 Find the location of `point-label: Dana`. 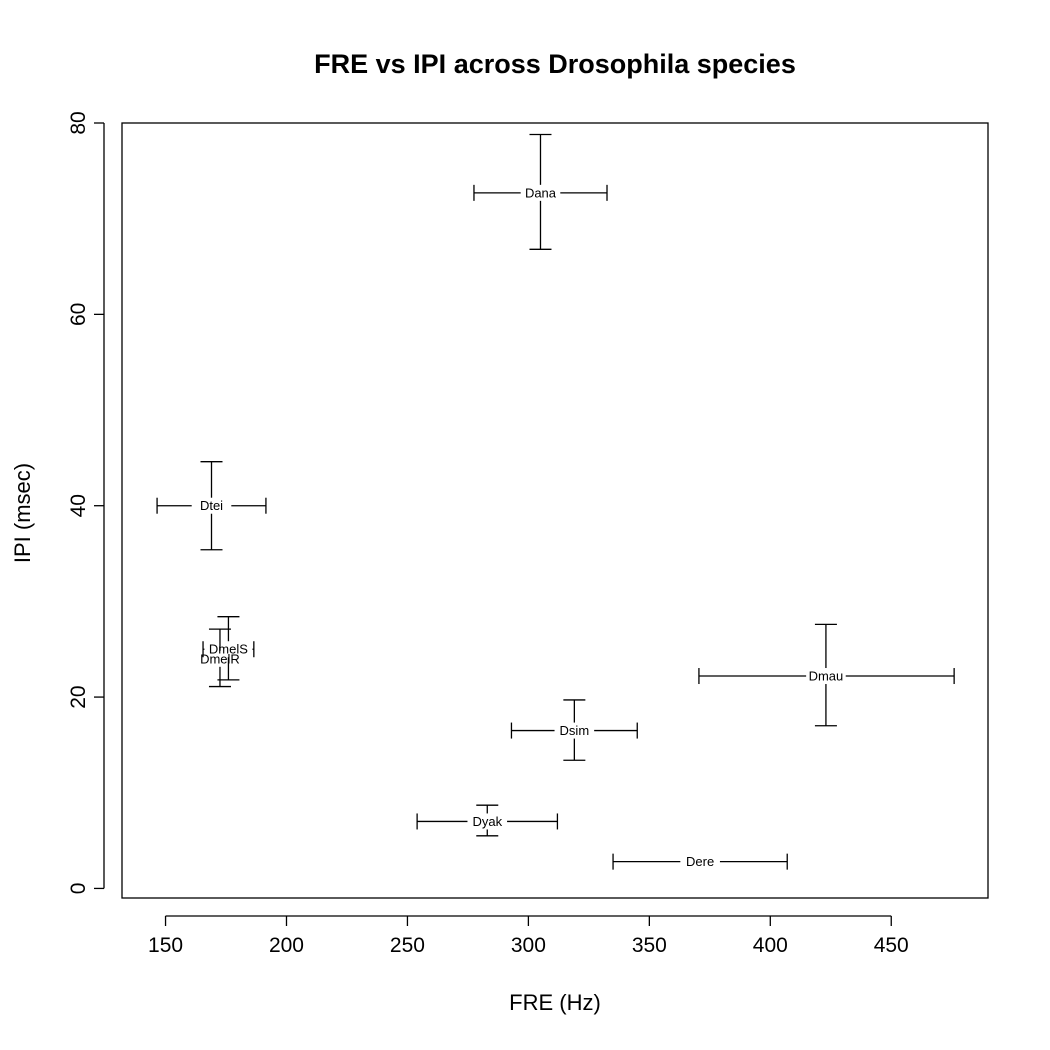

point-label: Dana is located at coordinates (541, 192).